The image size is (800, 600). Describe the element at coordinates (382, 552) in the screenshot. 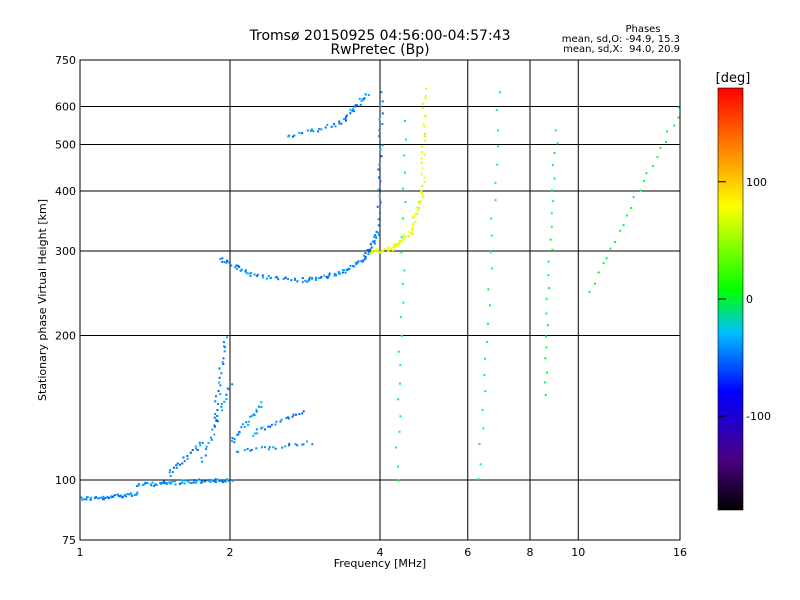

I see `x-axis-ticks: 1 2 4 6 8 10 16` at that location.